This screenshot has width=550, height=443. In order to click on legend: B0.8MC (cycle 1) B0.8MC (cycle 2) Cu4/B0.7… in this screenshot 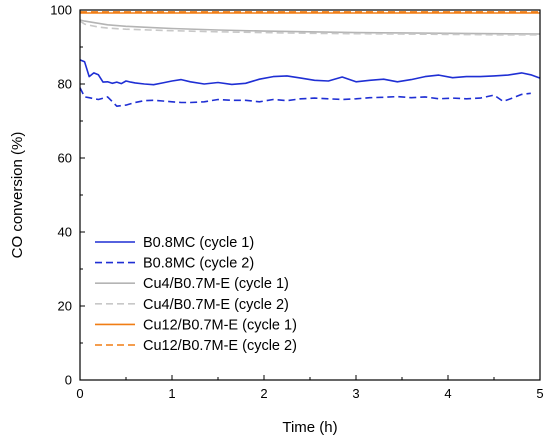, I will do `click(196, 294)`.